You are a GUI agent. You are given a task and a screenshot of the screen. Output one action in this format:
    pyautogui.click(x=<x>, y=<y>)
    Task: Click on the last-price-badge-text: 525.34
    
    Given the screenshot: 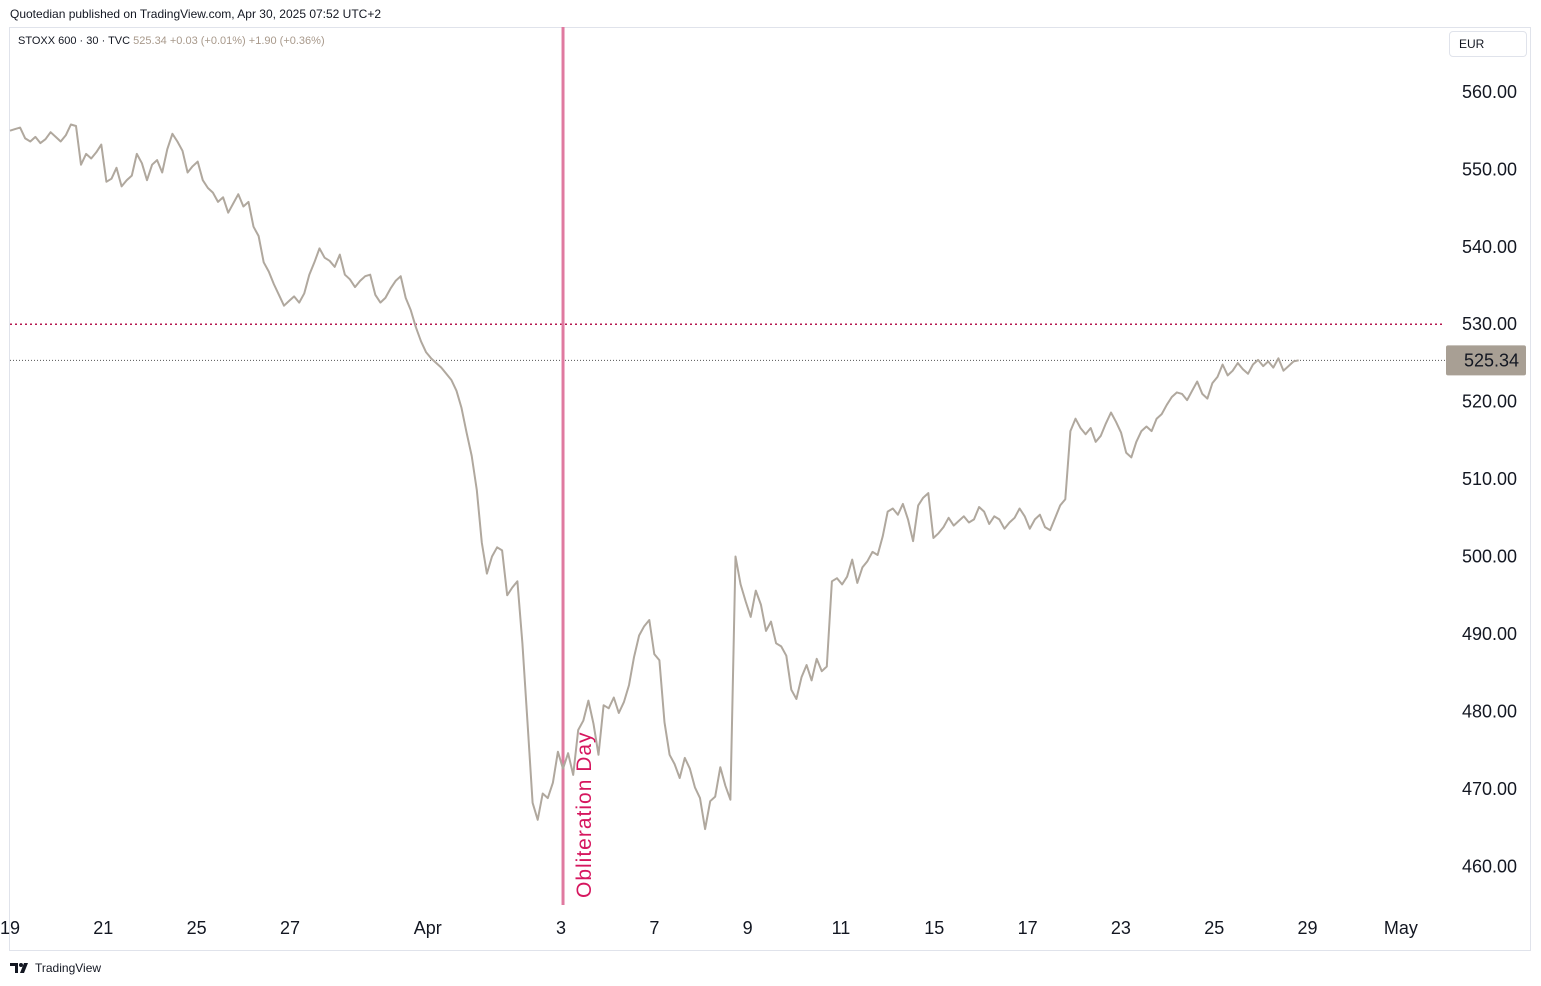 What is the action you would take?
    pyautogui.click(x=1491, y=360)
    